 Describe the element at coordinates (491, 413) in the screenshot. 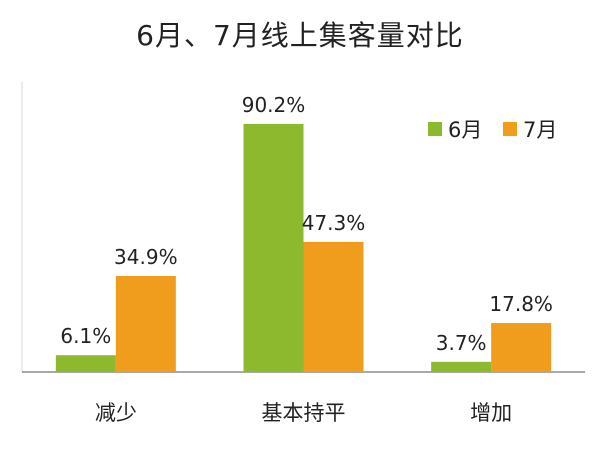

I see `category-tick-2: 增加` at that location.